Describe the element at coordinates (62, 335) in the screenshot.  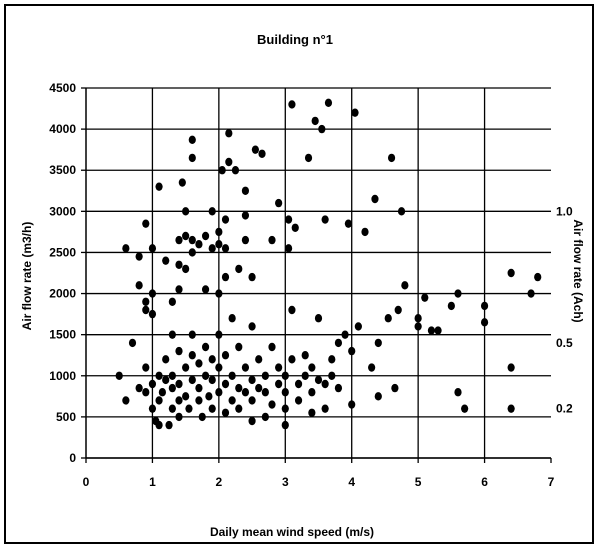
I see `y-tick-label: 1500` at that location.